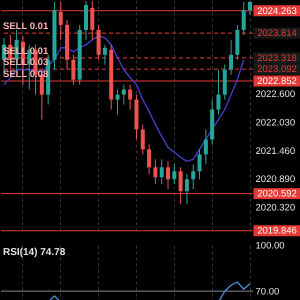 This screenshot has height=300, width=300. Describe the element at coordinates (277, 231) in the screenshot. I see `text: 2019.846` at that location.